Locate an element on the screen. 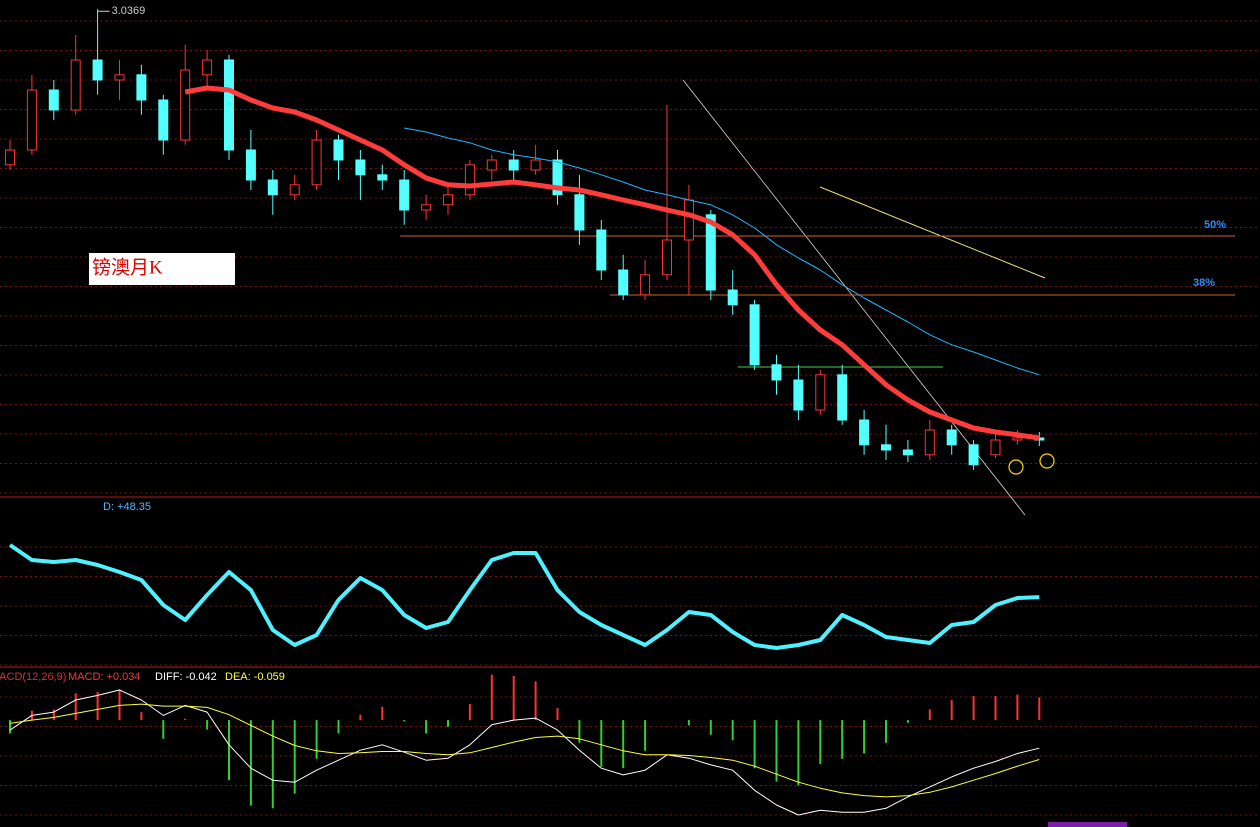  indicator-title: MACD(12,26,9) is located at coordinates (33, 677).